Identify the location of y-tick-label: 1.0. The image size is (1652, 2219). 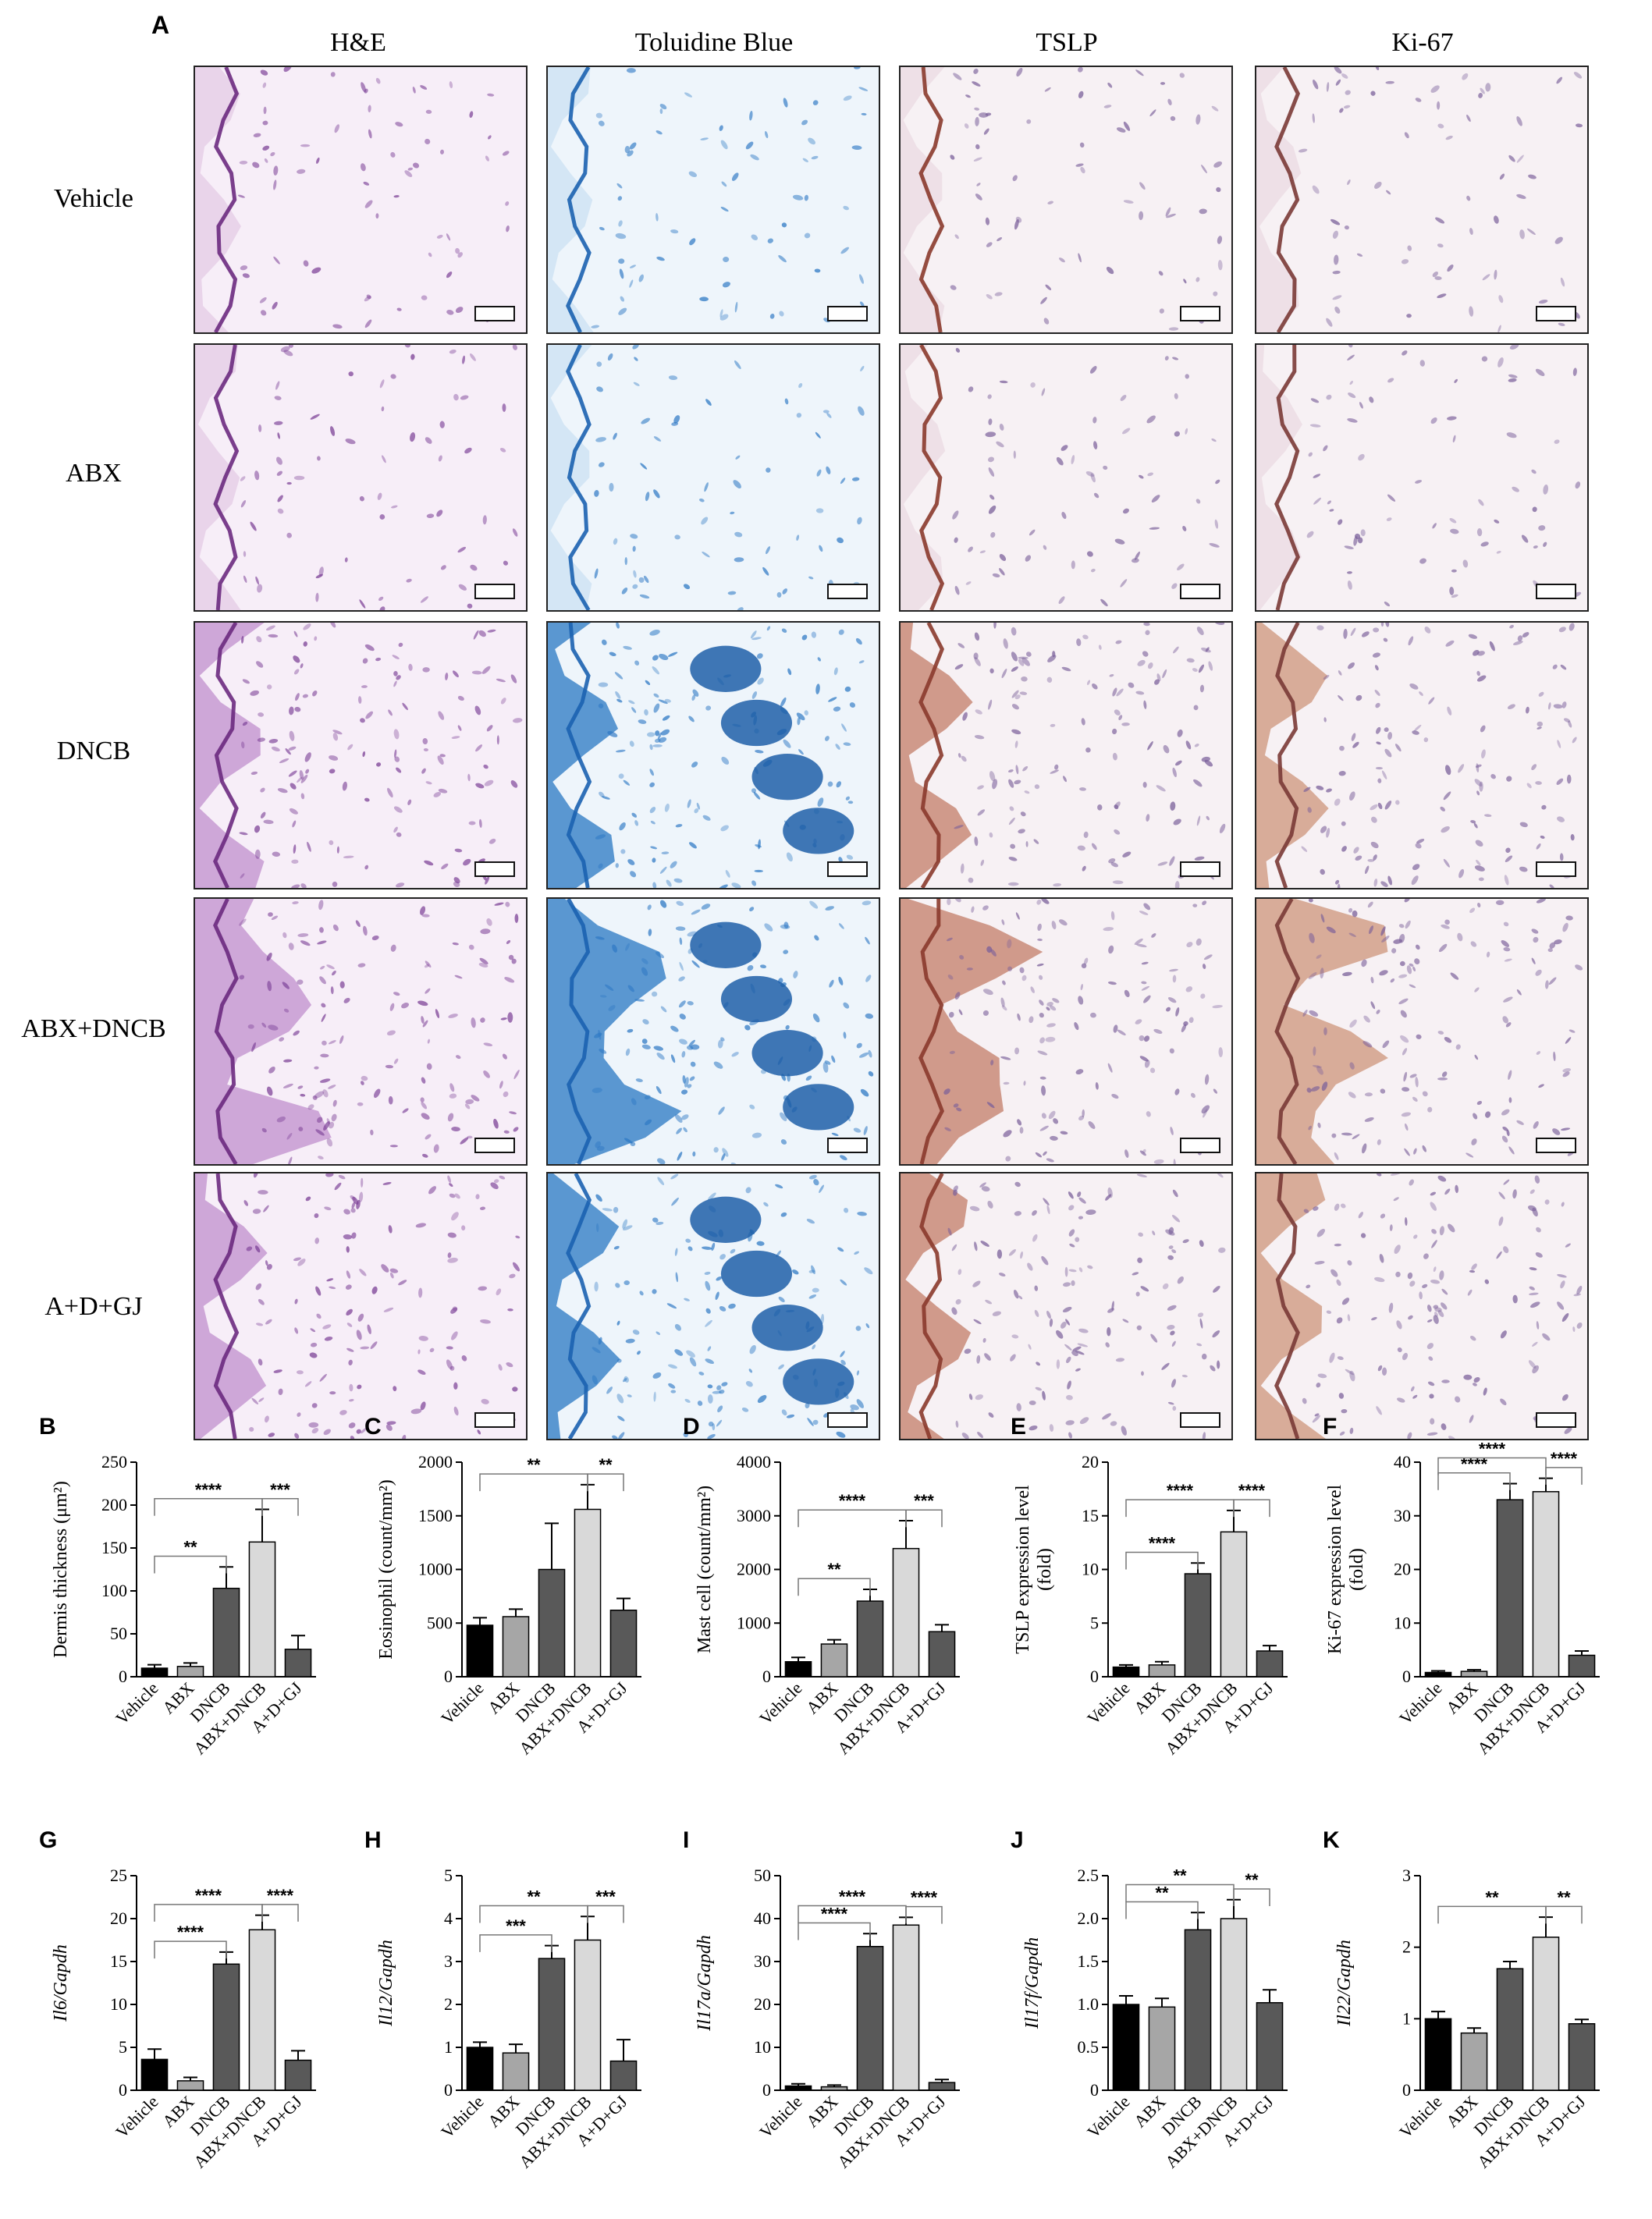
(1089, 2004).